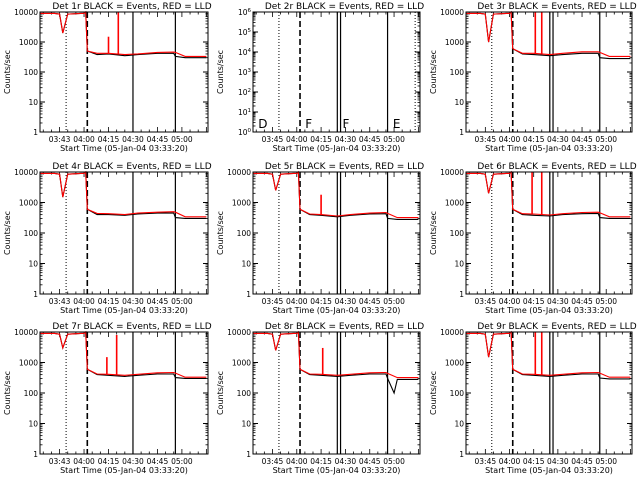 This screenshot has height=485, width=640. Describe the element at coordinates (131, 7) in the screenshot. I see `panel-title: Det 1r BLACK = Events, RED = LLD` at that location.